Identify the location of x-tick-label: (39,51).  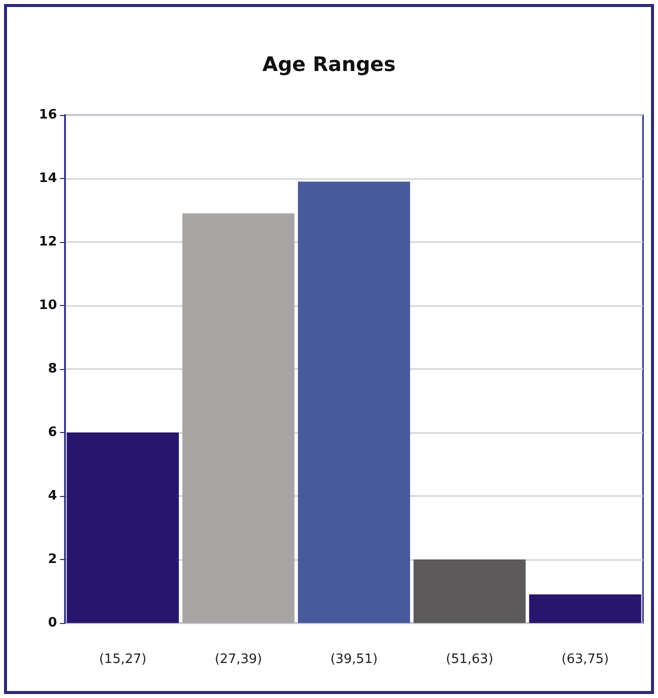
(354, 659).